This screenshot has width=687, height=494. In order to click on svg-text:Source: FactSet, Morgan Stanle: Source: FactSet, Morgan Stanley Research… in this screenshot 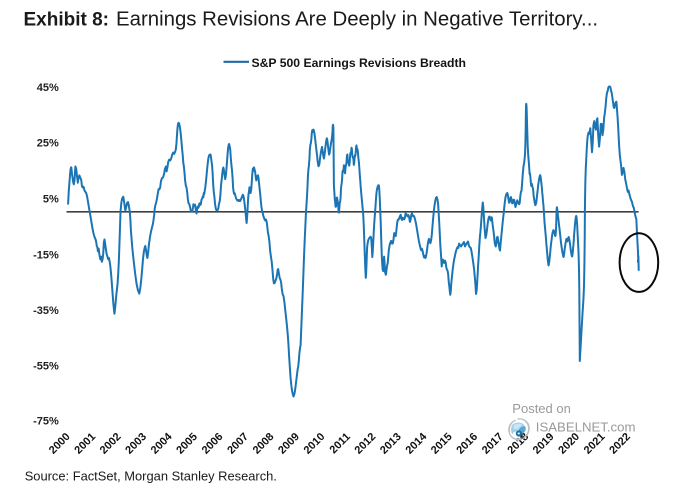, I will do `click(151, 476)`.